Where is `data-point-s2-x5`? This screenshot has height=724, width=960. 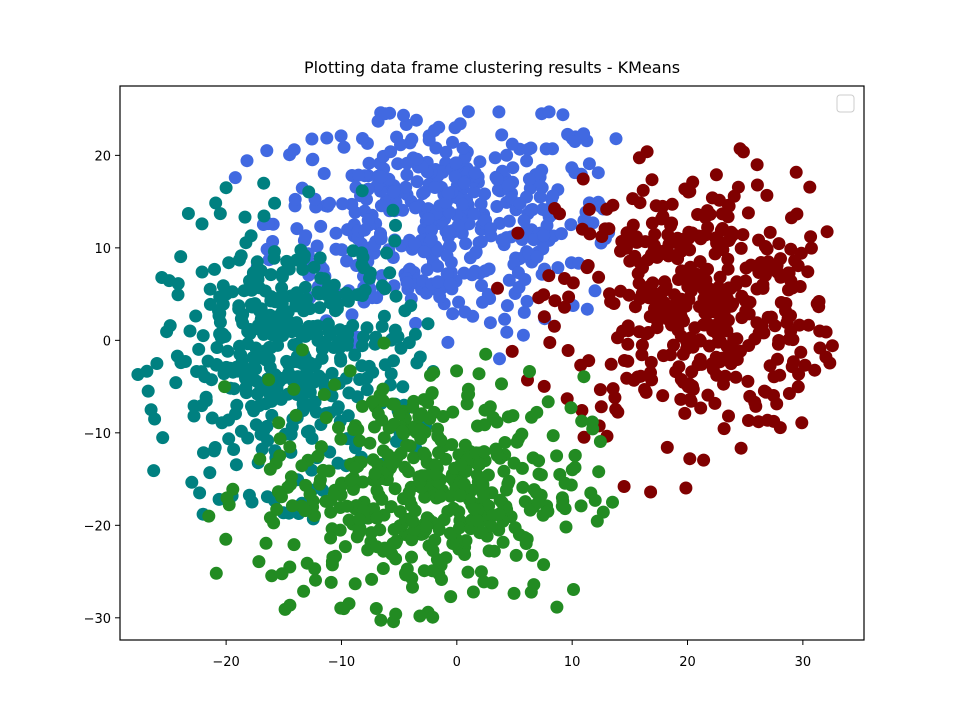 data-point-s2-x5 is located at coordinates (226, 188).